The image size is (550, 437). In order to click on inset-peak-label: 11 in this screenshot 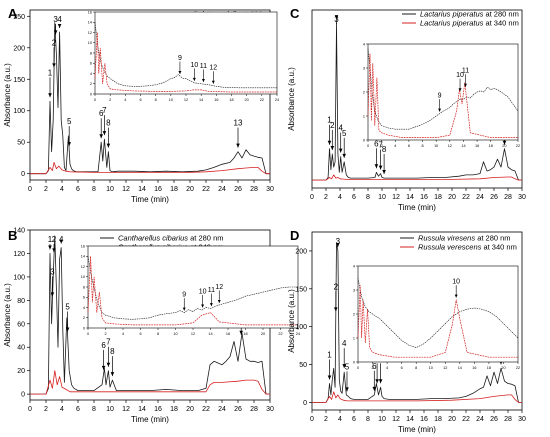, I will do `click(465, 71)`.